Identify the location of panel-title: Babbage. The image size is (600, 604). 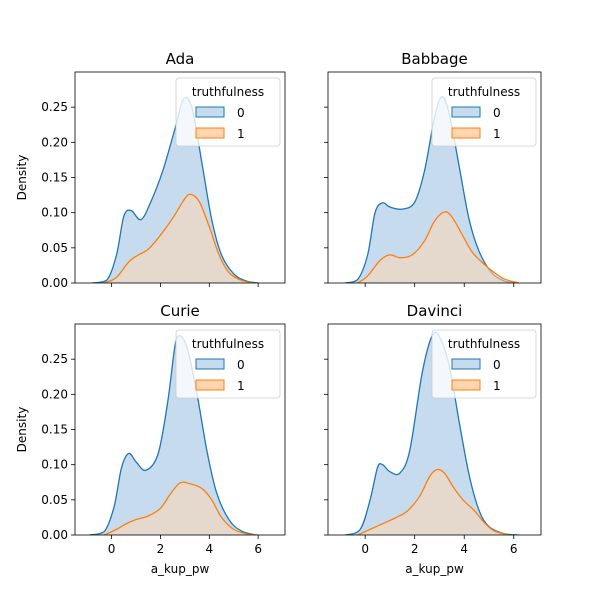
(434, 59).